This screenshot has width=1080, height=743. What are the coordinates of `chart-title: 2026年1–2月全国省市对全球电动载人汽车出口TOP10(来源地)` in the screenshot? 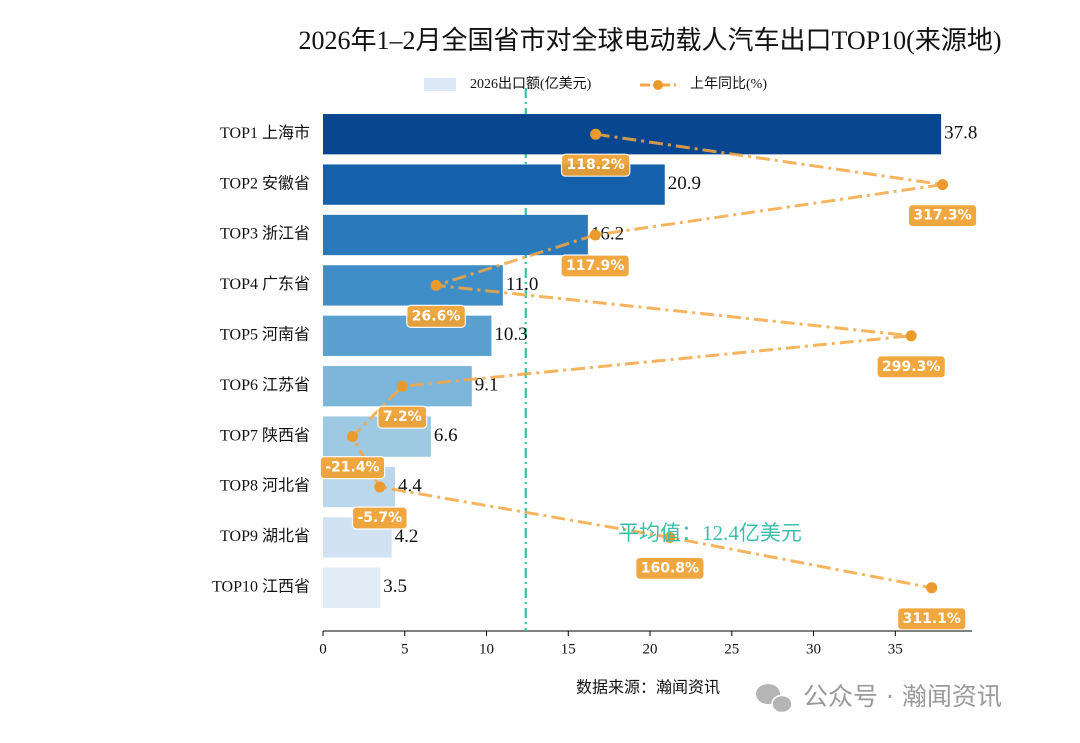 It's located at (650, 40).